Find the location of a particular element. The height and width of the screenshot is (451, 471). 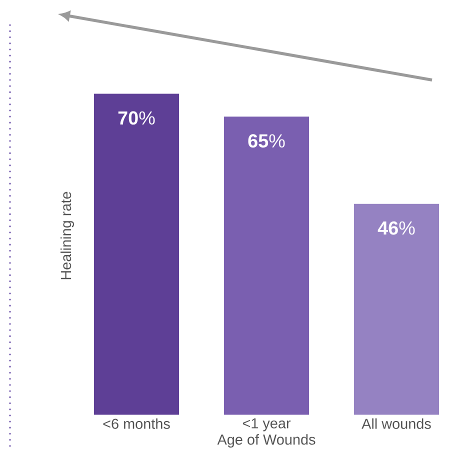

x-axis-title: Age of Wounds is located at coordinates (266, 441).